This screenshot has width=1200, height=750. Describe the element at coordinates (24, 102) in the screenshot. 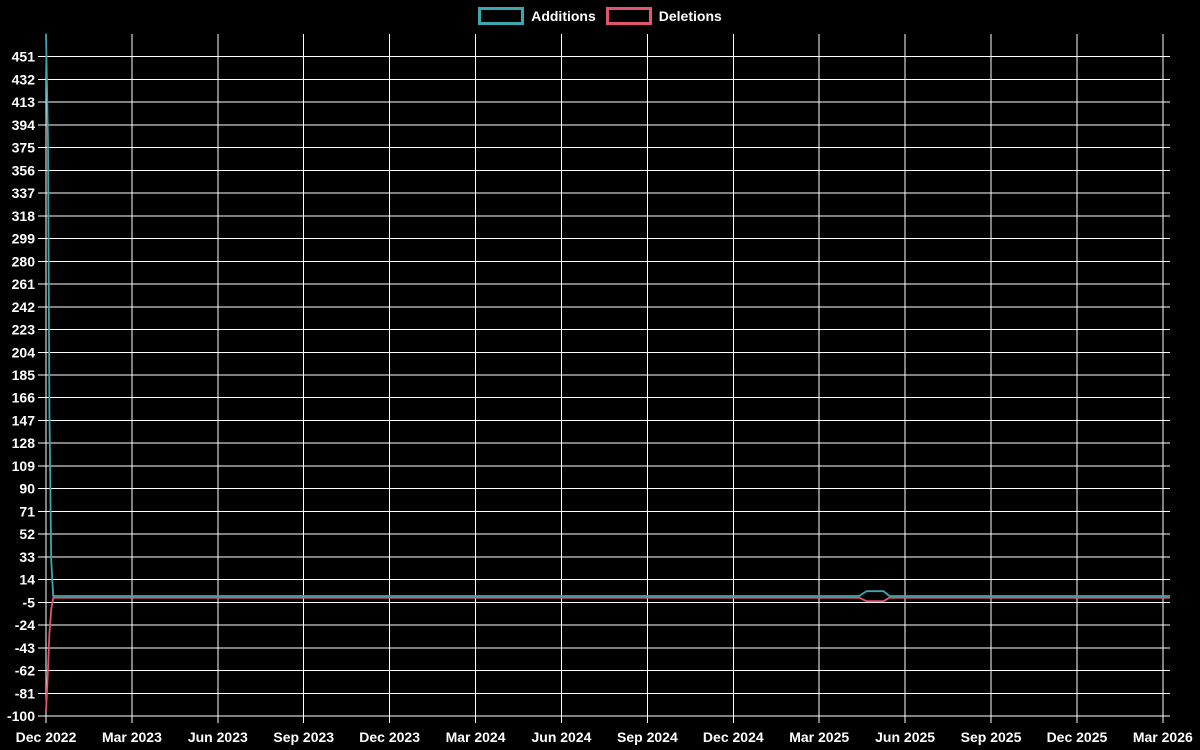

I see `y-tick-label: 413` at that location.